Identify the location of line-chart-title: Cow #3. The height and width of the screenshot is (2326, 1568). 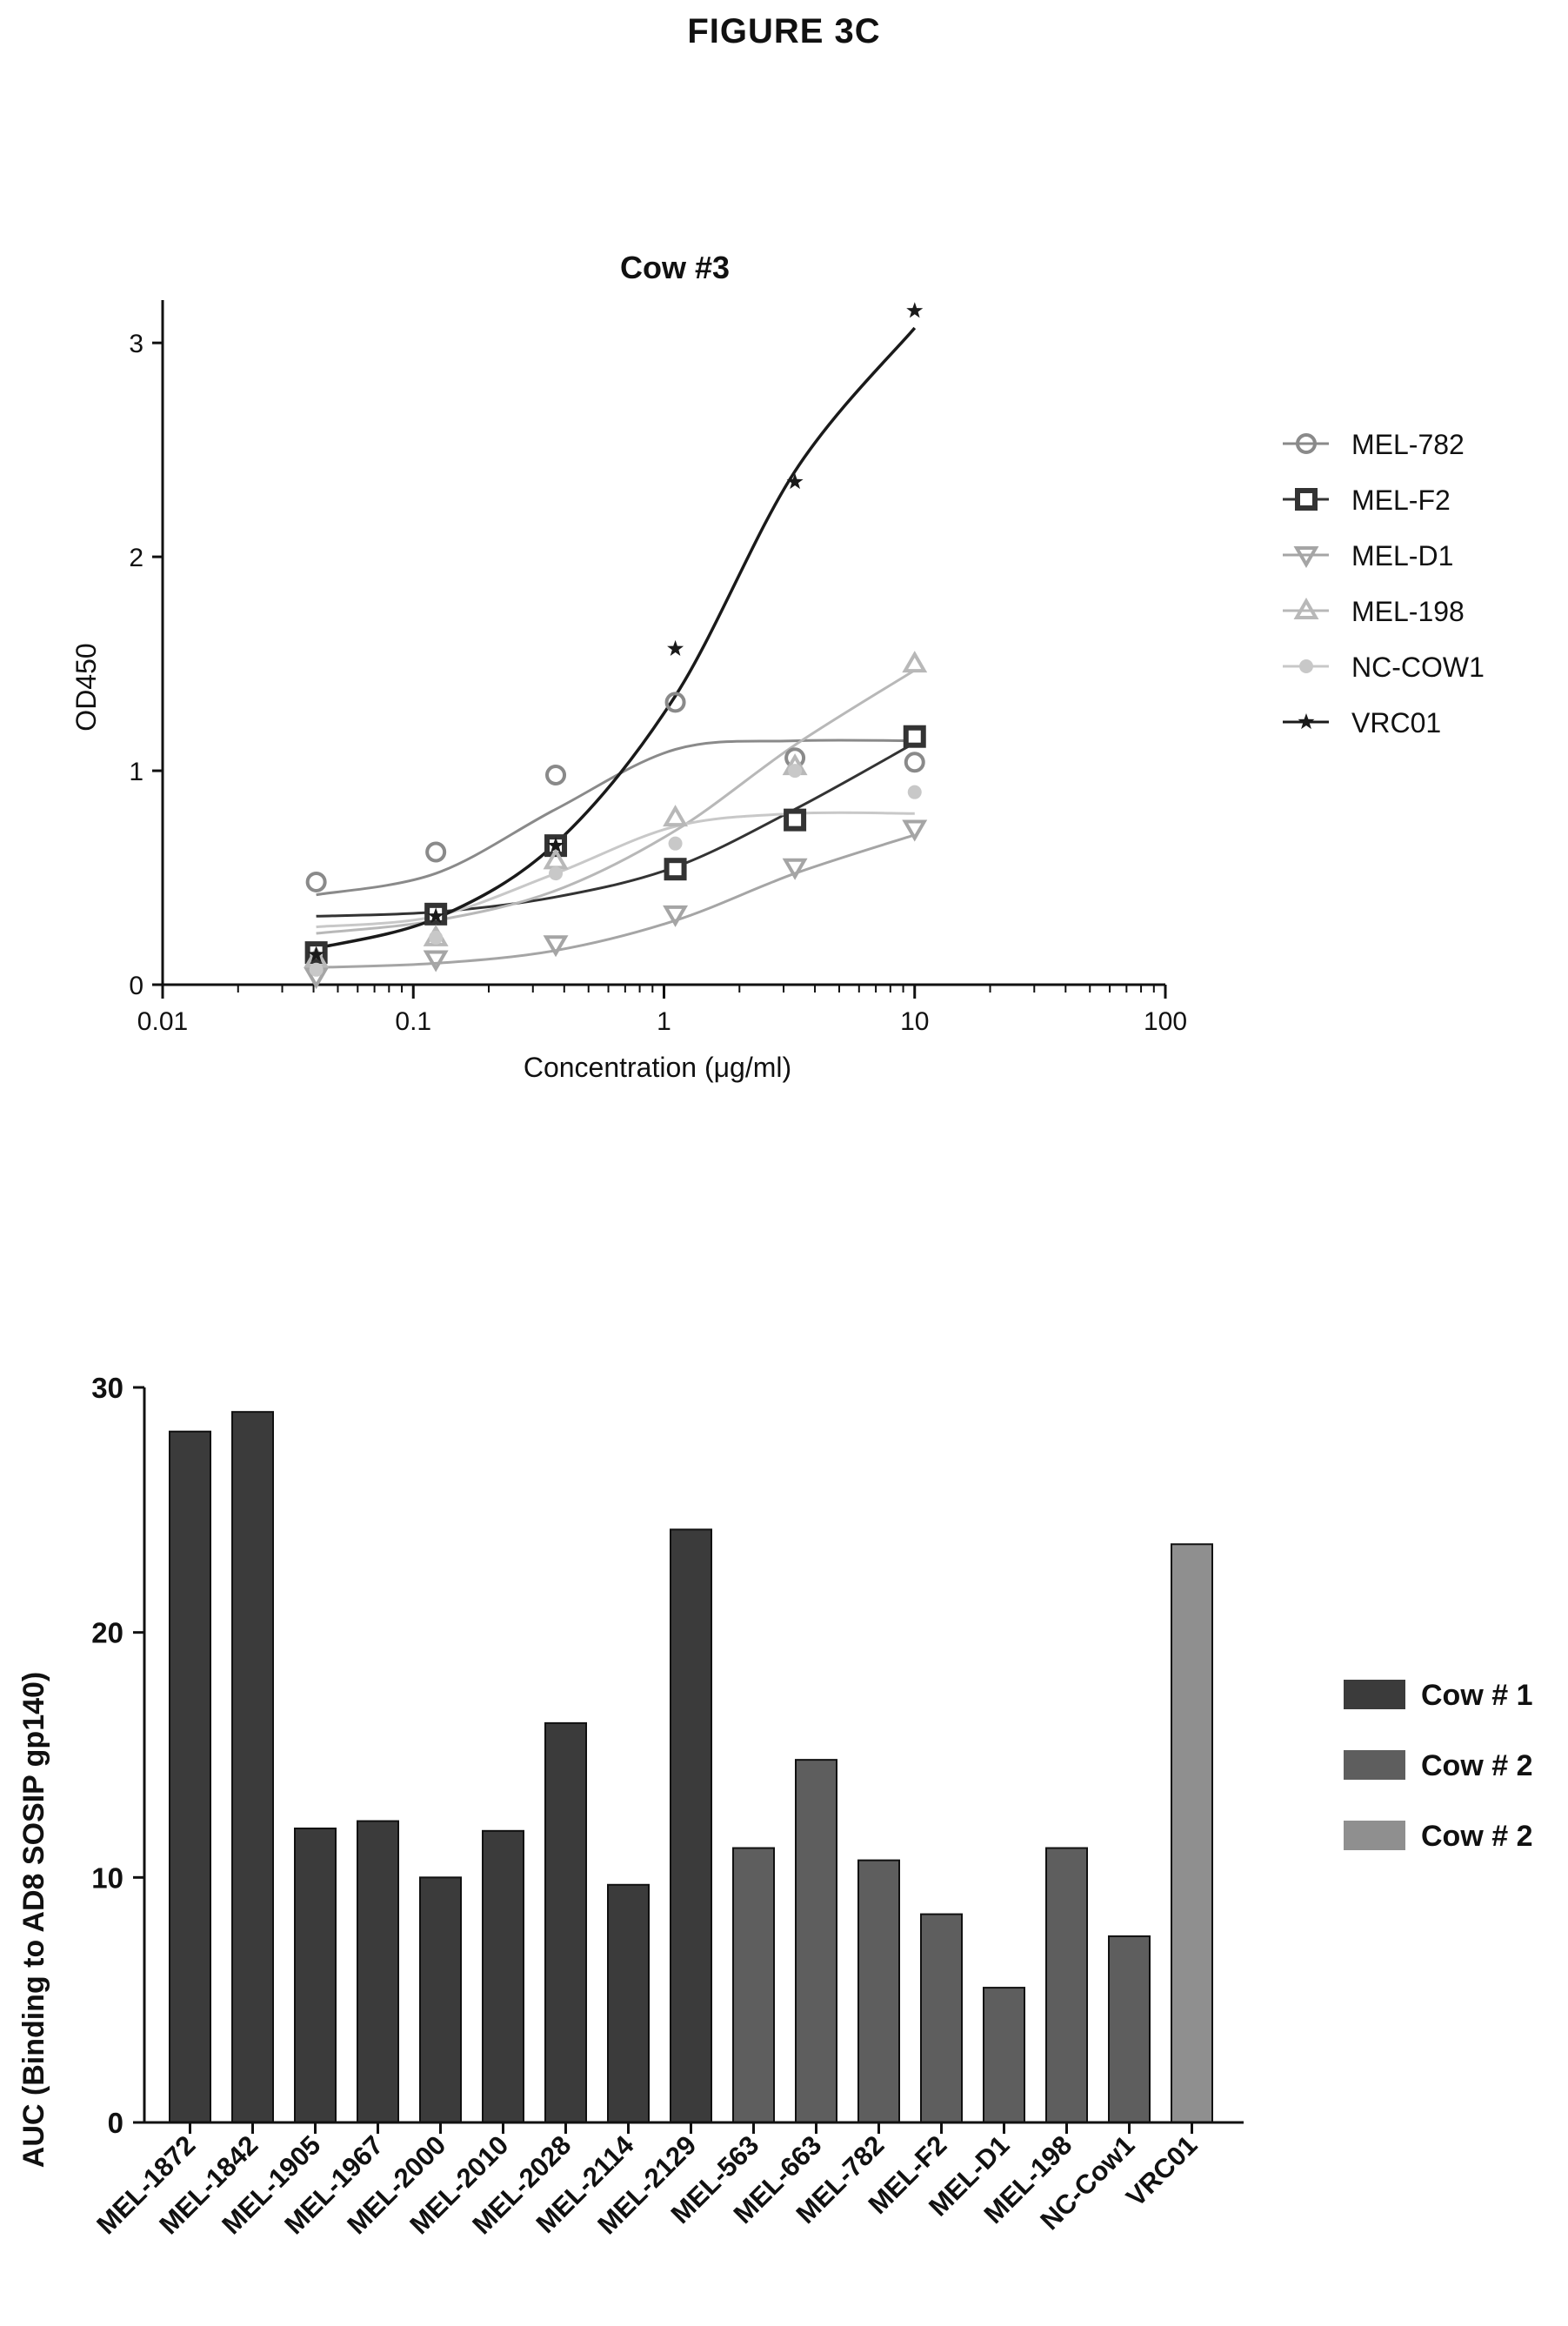
(675, 267).